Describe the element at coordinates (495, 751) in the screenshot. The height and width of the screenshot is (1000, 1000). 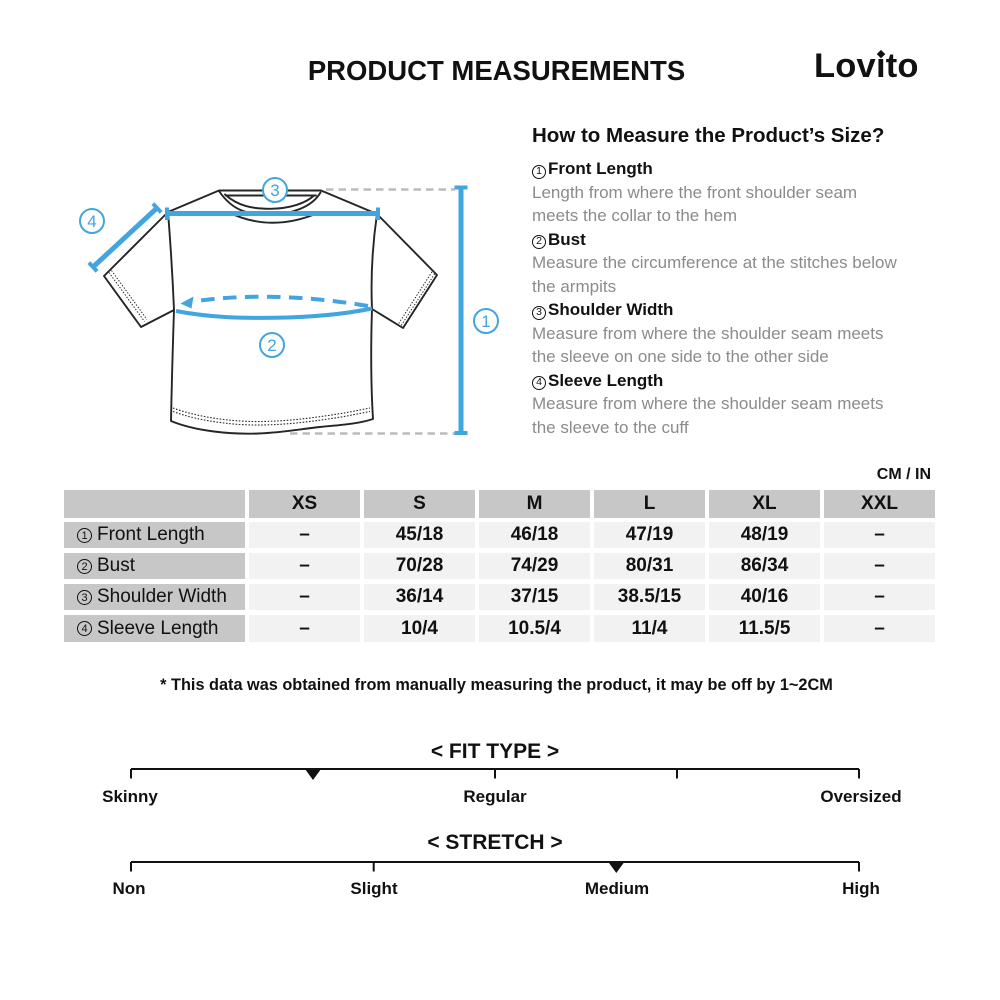
I see `svg-text: < FIT TYPE >` at that location.